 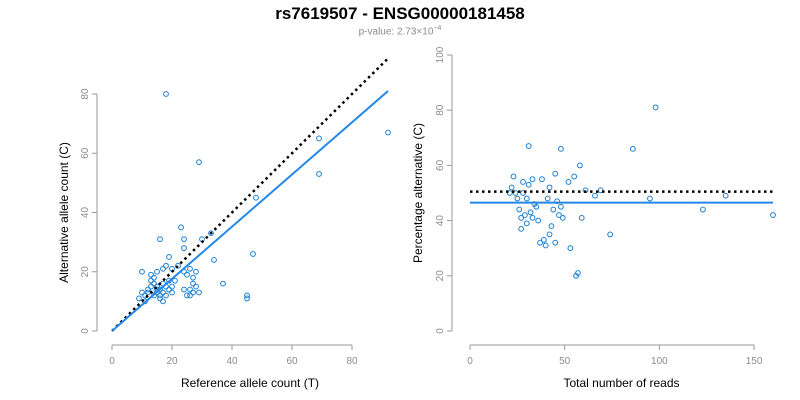 What do you see at coordinates (396, 32) in the screenshot?
I see `pvalue-text: p-value: 2.73×10` at bounding box center [396, 32].